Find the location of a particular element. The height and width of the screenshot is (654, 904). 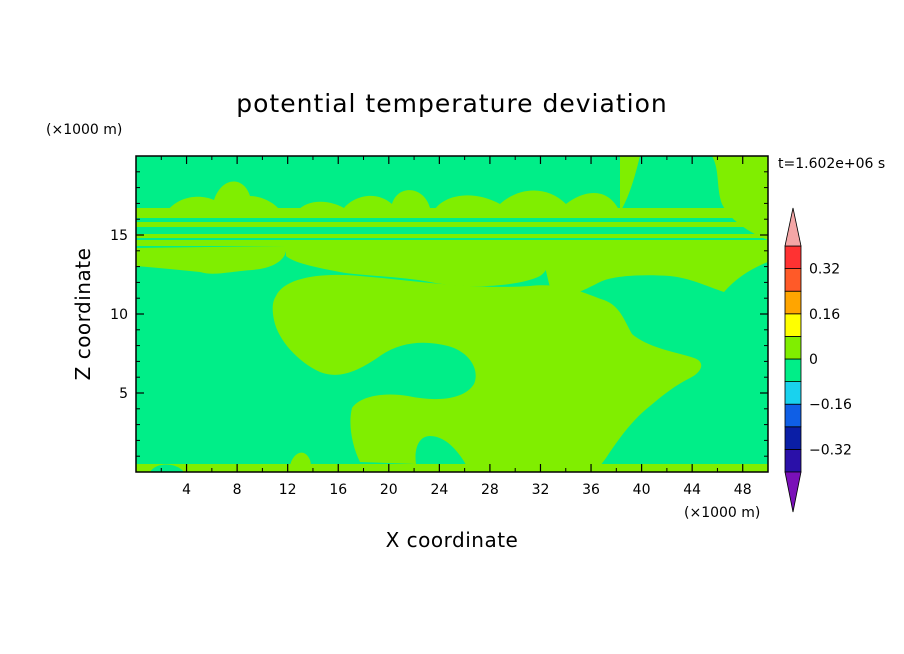

x-tick-label: 32 is located at coordinates (541, 490).